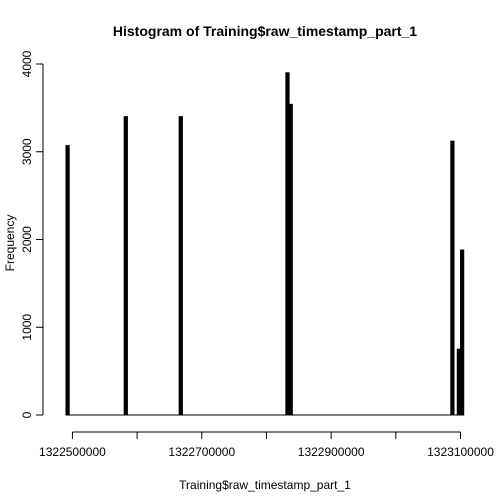 Image resolution: width=504 pixels, height=504 pixels. I want to click on x-tick-label-2: 1322700000, so click(201, 452).